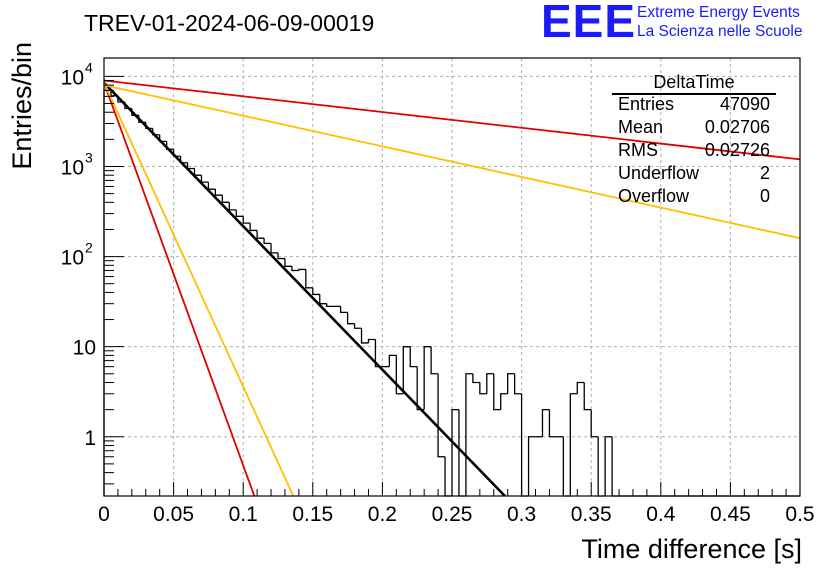 This screenshot has height=572, width=836. I want to click on y-tick-exponent: 3, so click(89, 157).